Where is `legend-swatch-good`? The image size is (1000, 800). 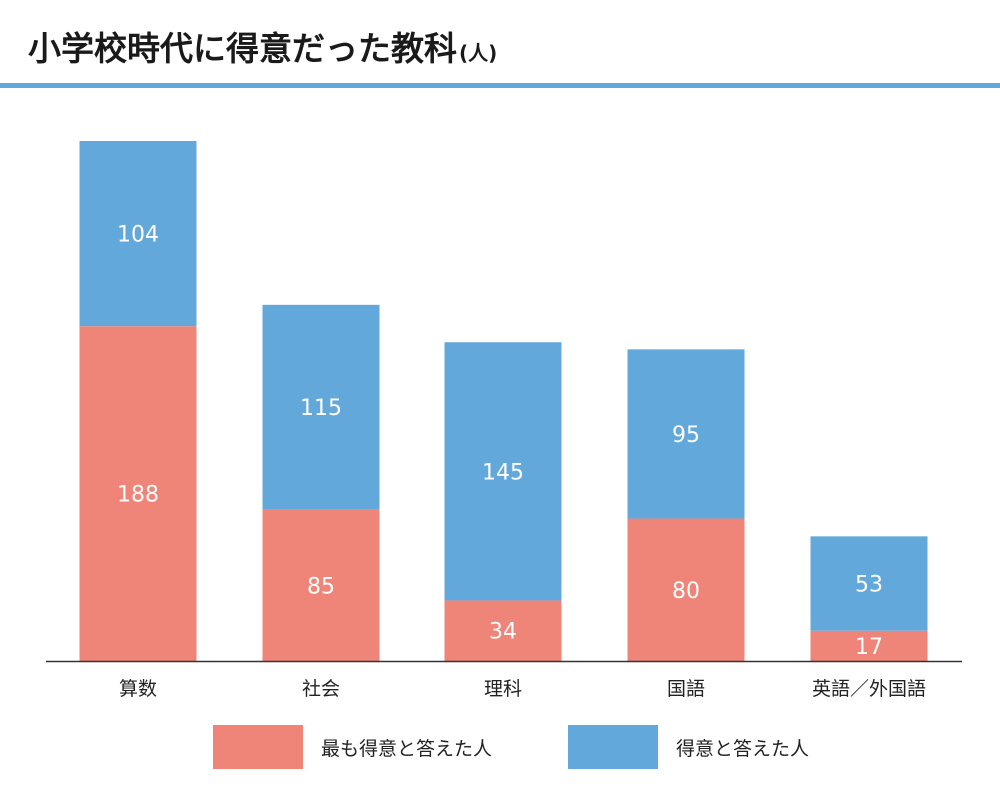
legend-swatch-good is located at coordinates (613, 747).